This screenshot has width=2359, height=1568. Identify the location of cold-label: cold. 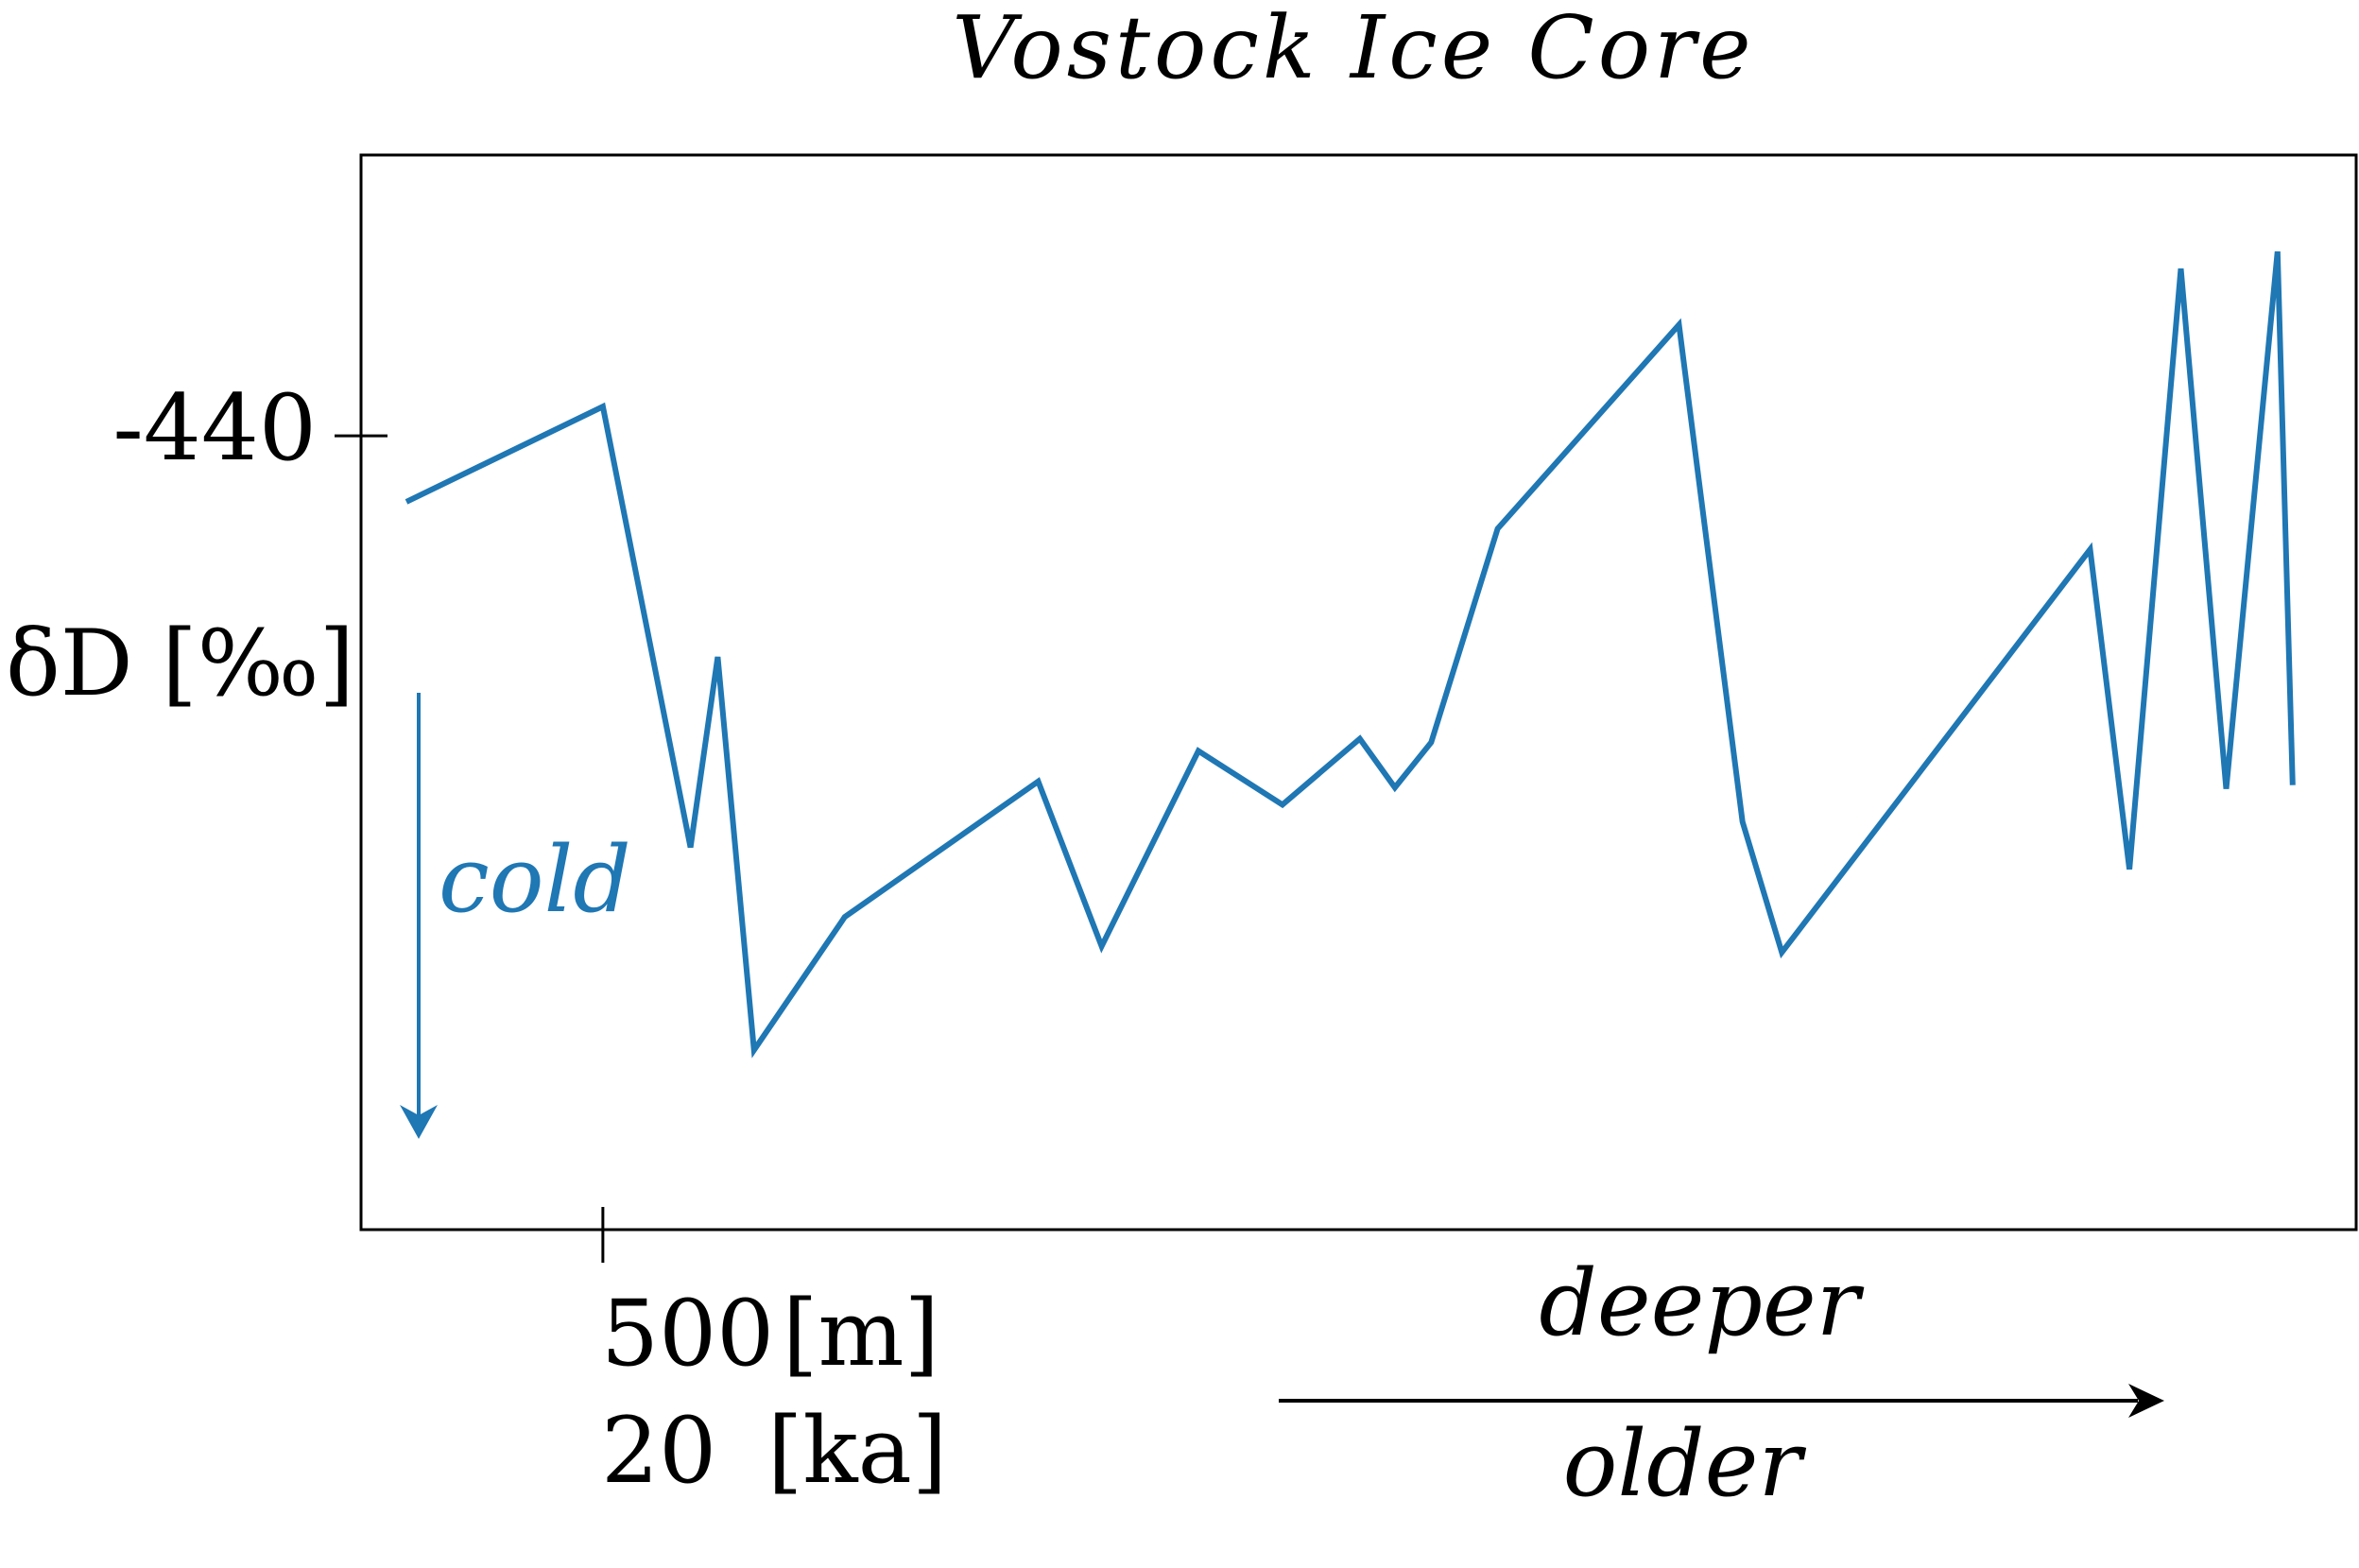
(535, 880).